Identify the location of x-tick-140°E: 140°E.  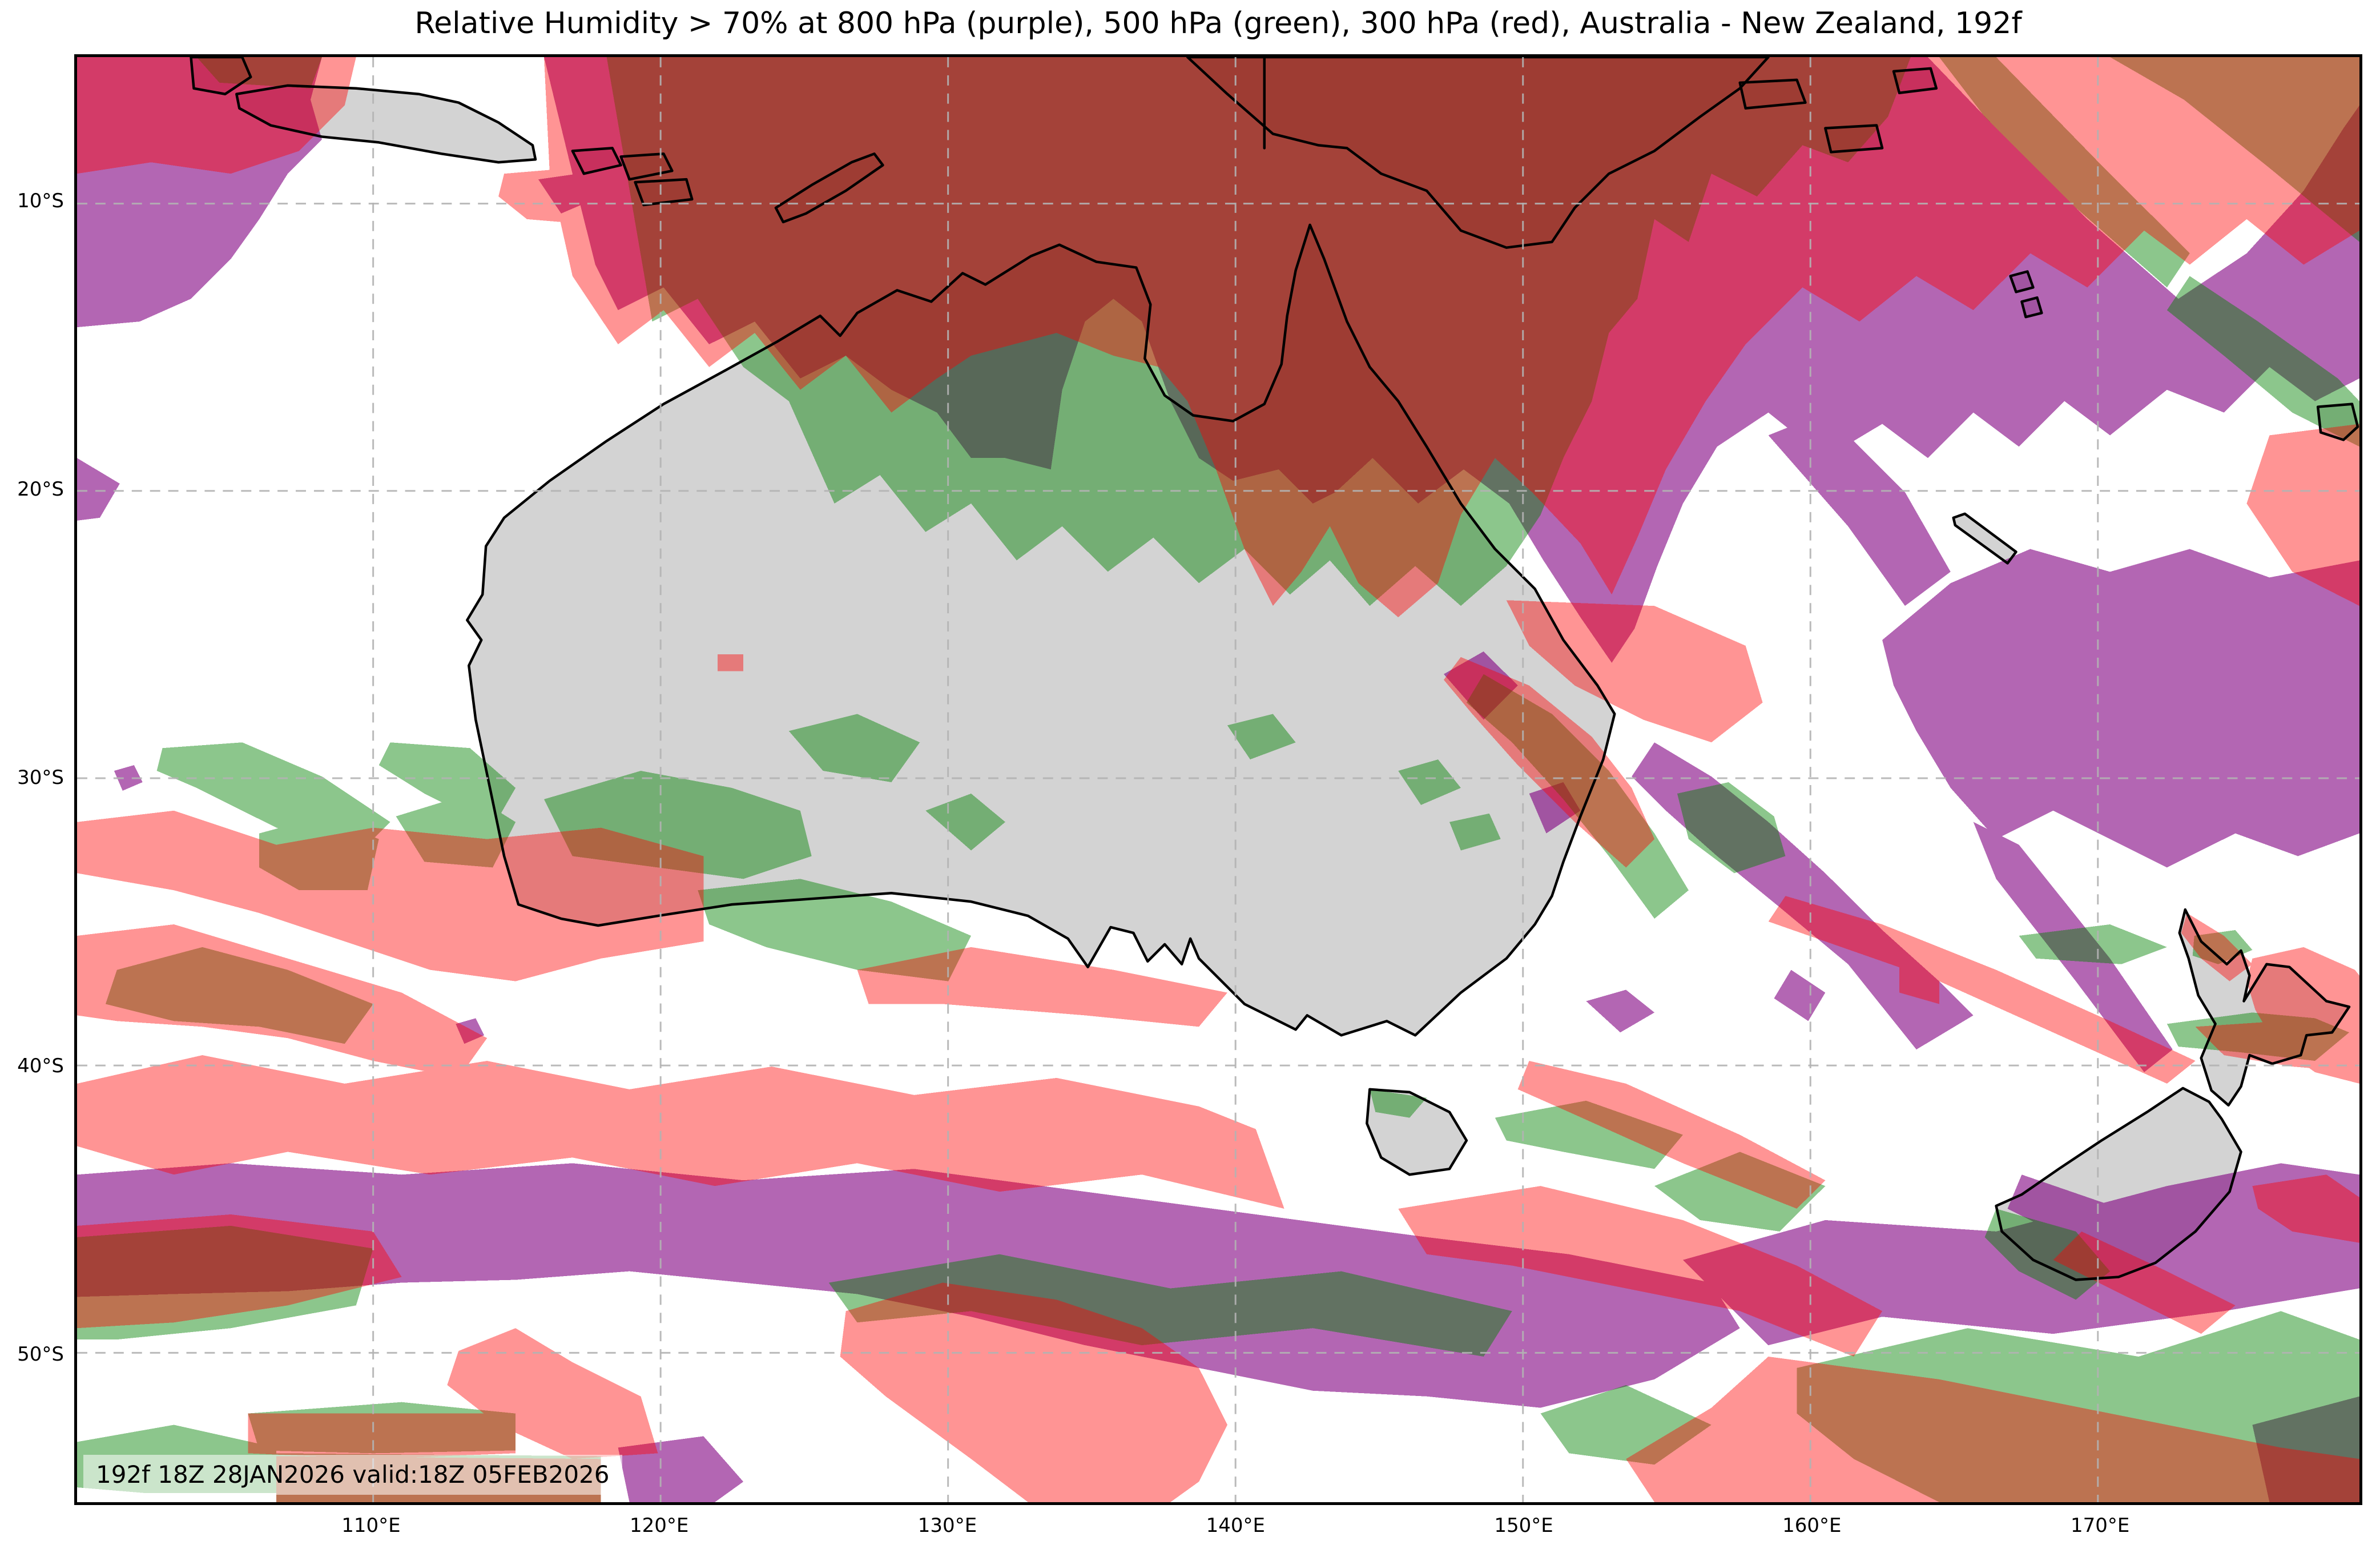
(1235, 1525).